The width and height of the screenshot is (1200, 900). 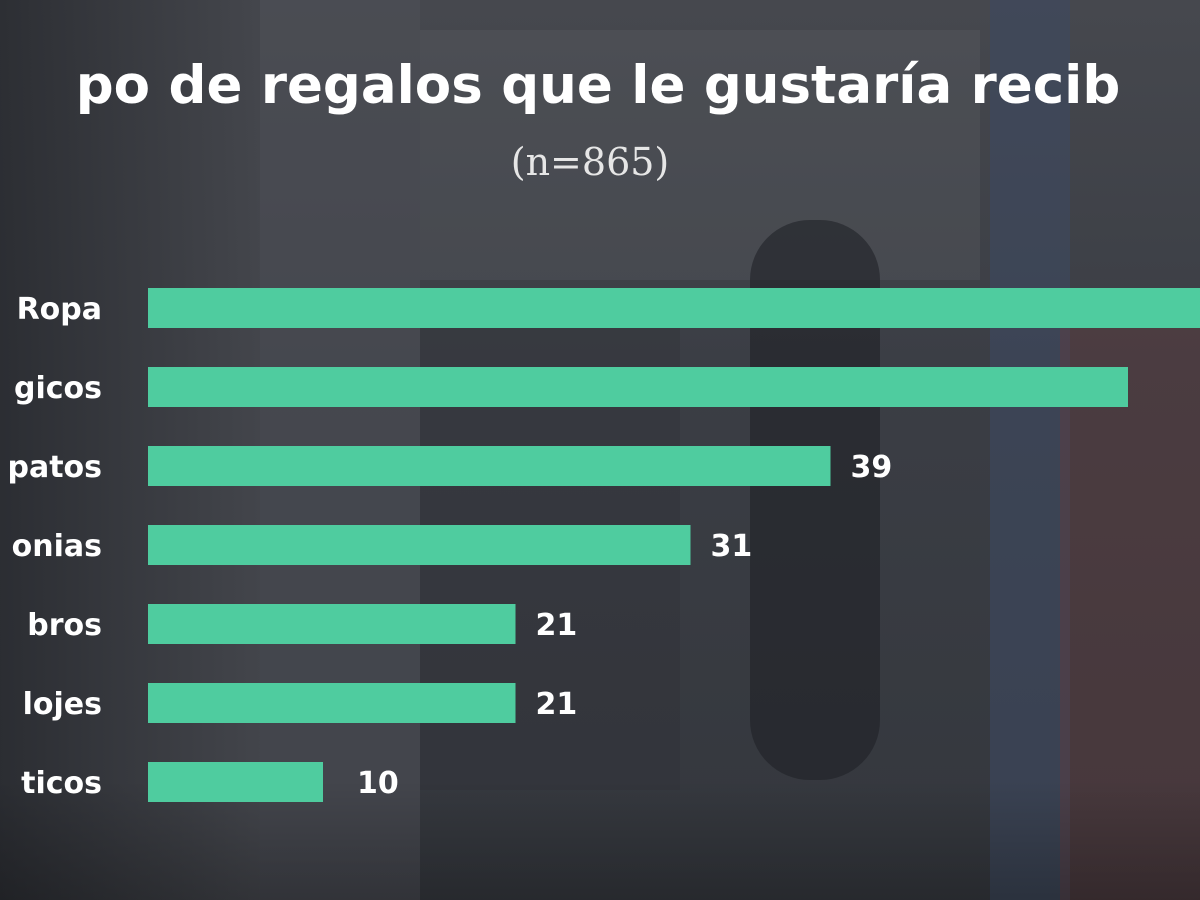 I want to click on category-label: ticos, so click(x=61, y=783).